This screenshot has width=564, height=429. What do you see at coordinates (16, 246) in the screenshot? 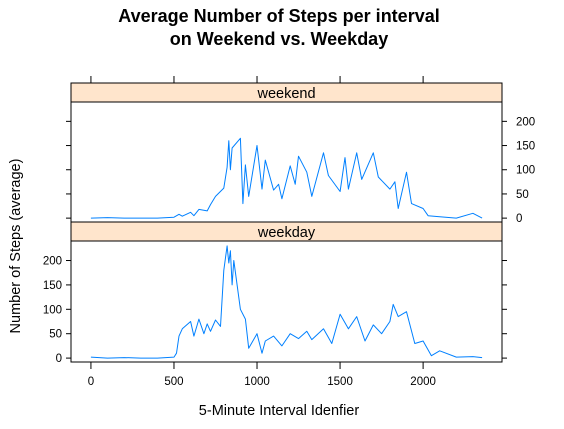
I see `y-axis-label: Number of Steps (average)` at bounding box center [16, 246].